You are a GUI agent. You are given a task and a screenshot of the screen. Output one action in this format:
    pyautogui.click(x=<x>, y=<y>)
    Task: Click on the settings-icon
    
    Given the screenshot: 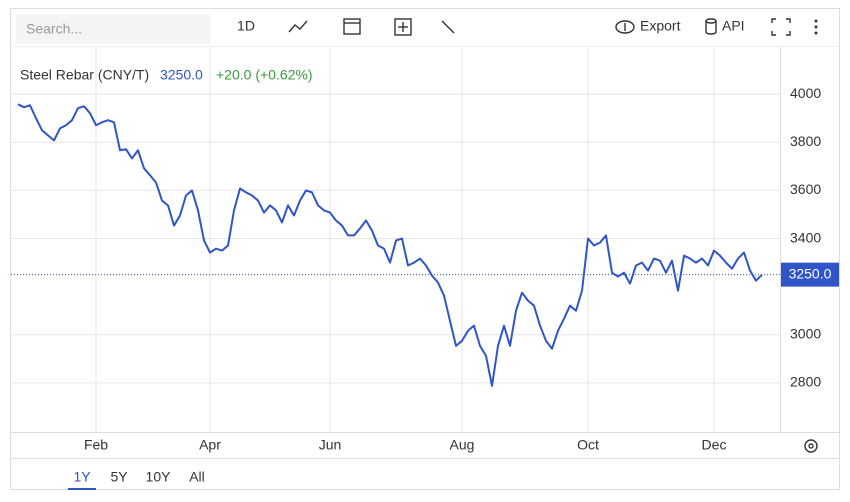 What is the action you would take?
    pyautogui.click(x=811, y=446)
    